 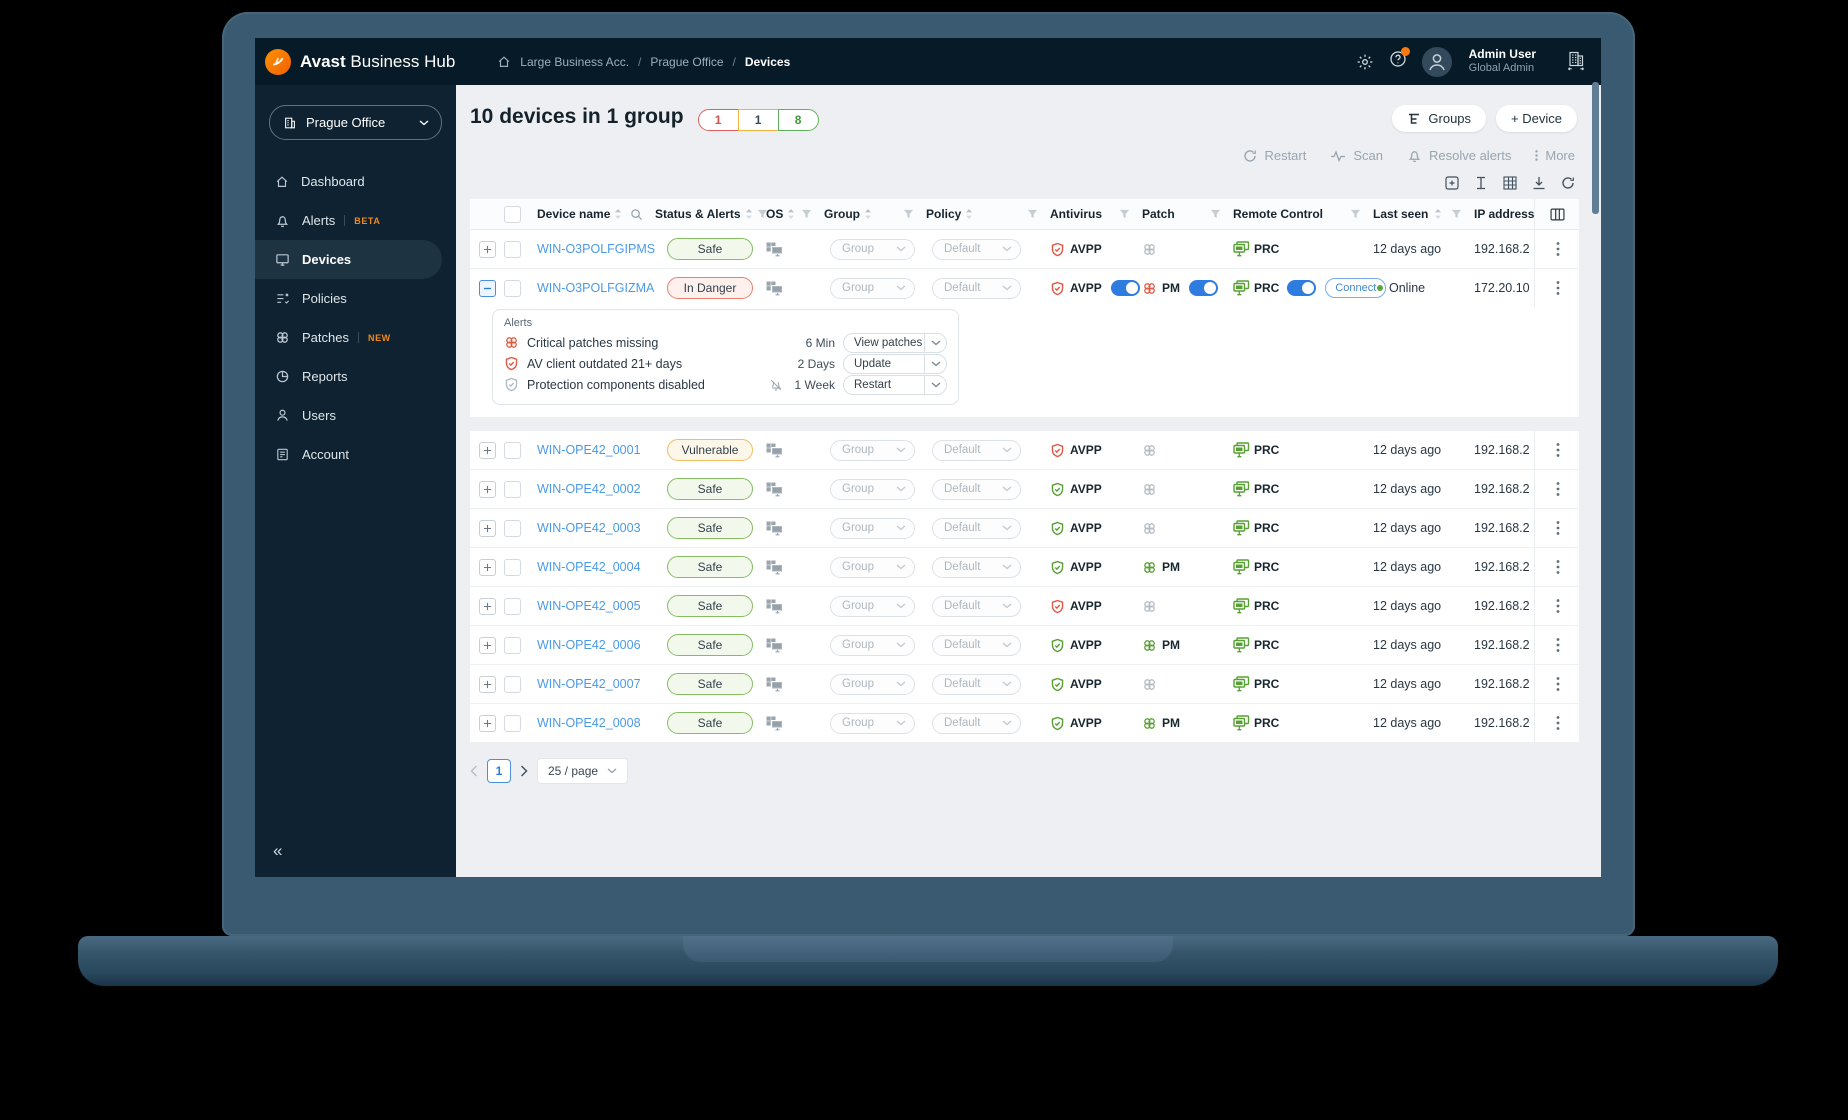 I want to click on page-number-button: 1, so click(x=499, y=771).